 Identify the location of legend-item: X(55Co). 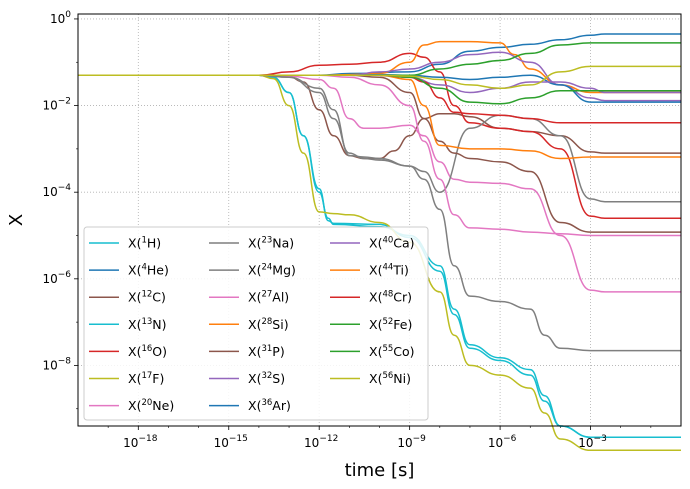
(372, 351).